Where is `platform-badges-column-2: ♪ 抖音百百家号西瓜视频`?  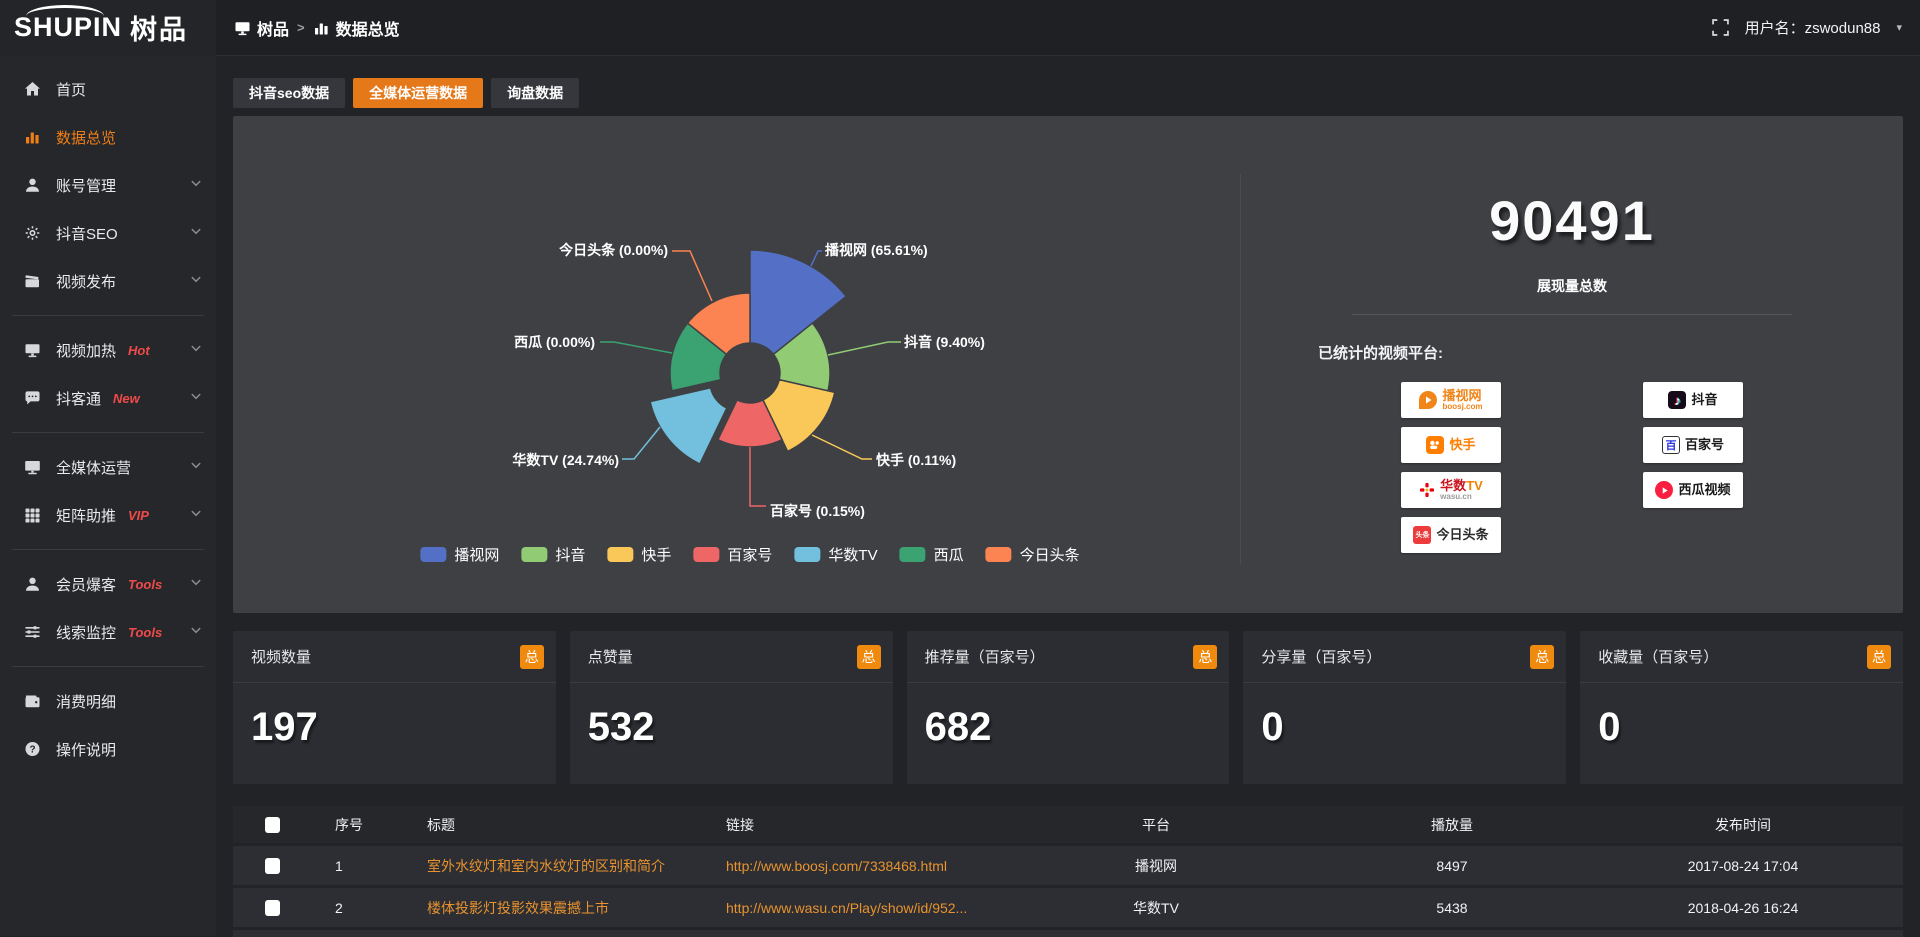
platform-badges-column-2: ♪ 抖音百百家号西瓜视频 is located at coordinates (1693, 445).